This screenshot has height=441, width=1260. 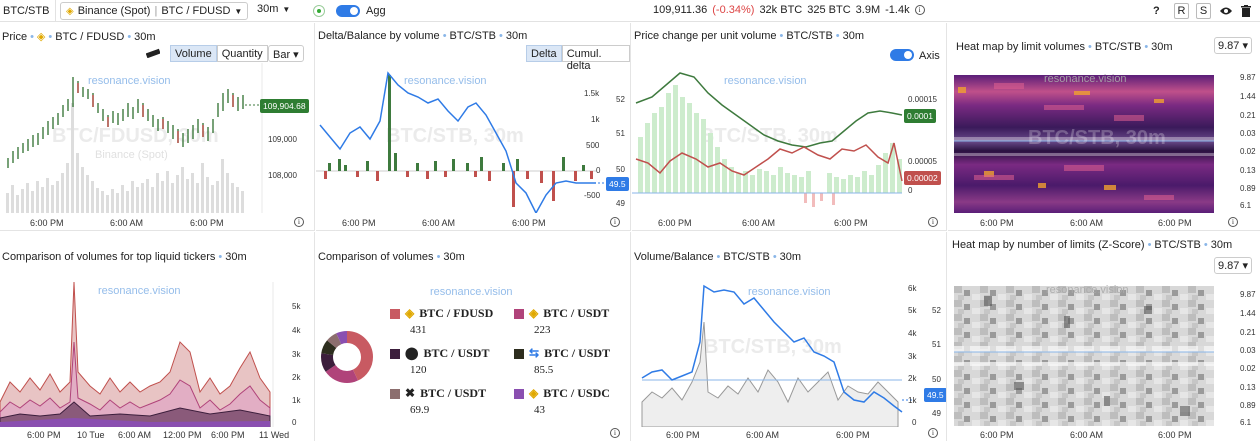 What do you see at coordinates (562, 393) in the screenshot?
I see `legend-item: ◈ BTC / USDC` at bounding box center [562, 393].